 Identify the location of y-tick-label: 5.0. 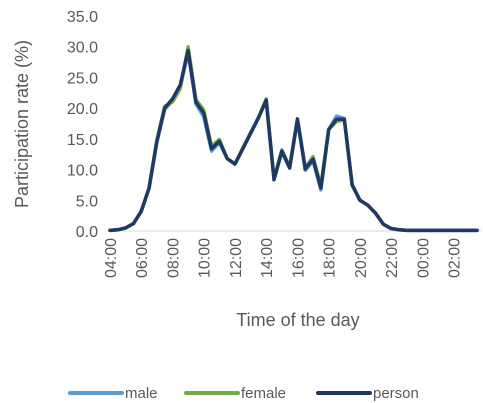
(87, 201).